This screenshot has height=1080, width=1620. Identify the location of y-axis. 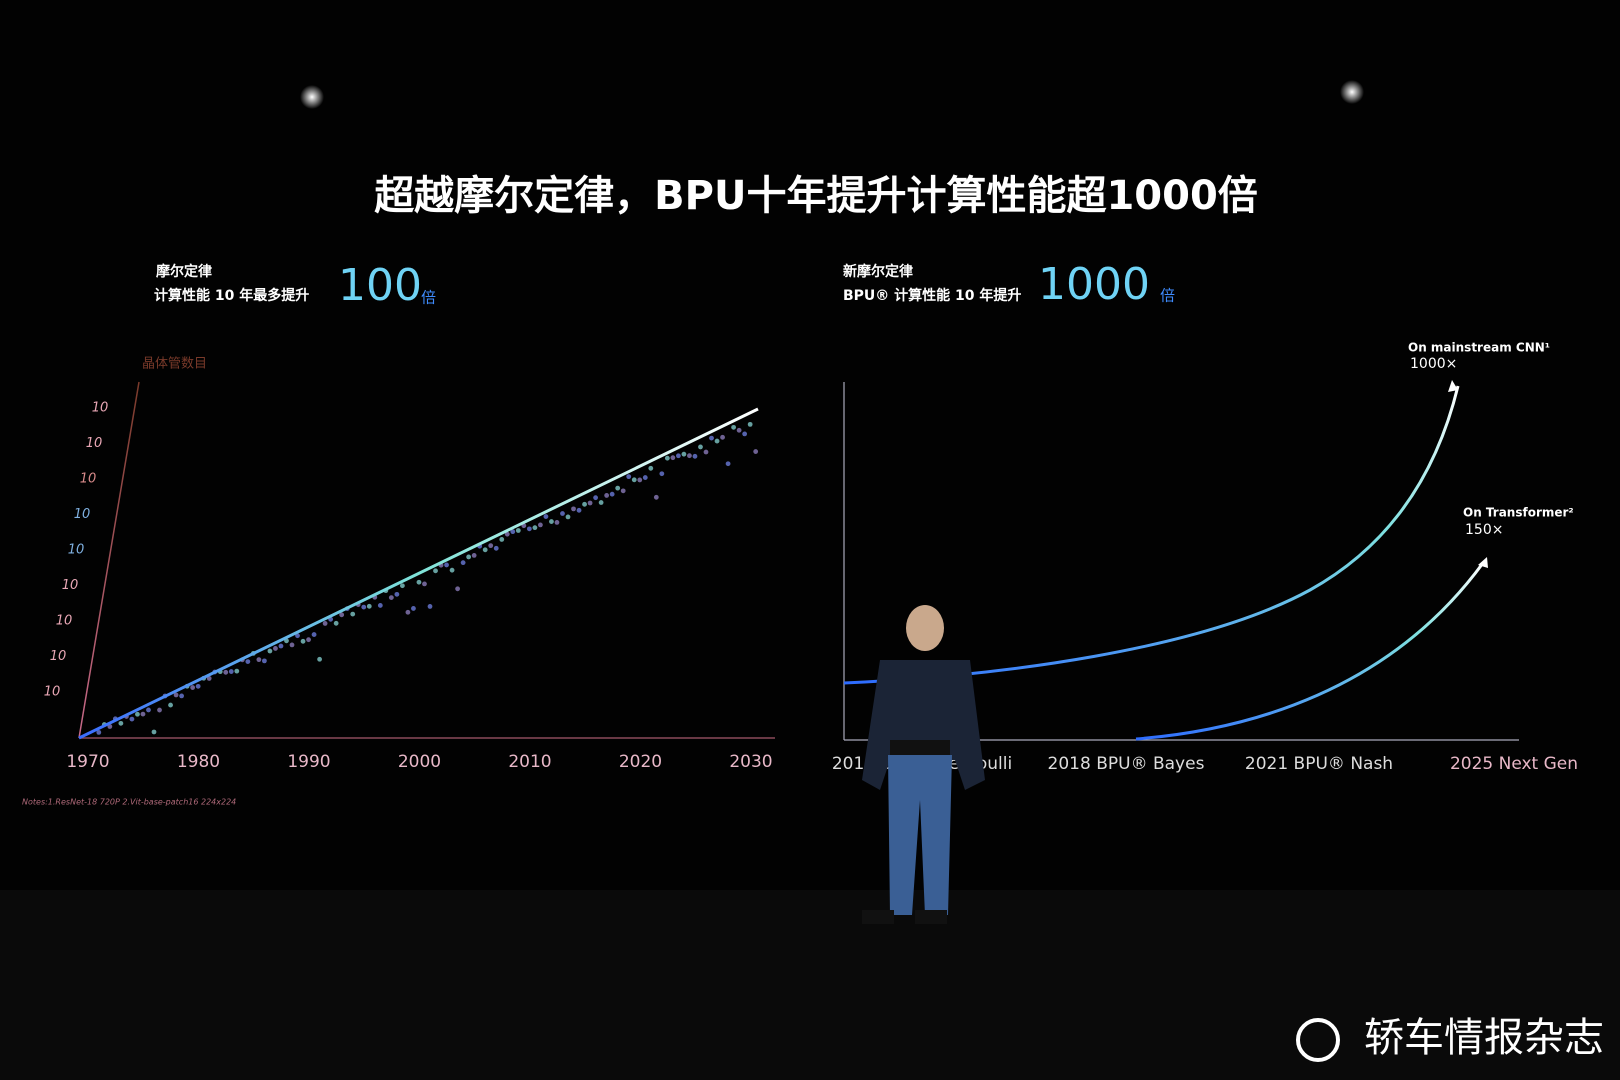
(109, 560).